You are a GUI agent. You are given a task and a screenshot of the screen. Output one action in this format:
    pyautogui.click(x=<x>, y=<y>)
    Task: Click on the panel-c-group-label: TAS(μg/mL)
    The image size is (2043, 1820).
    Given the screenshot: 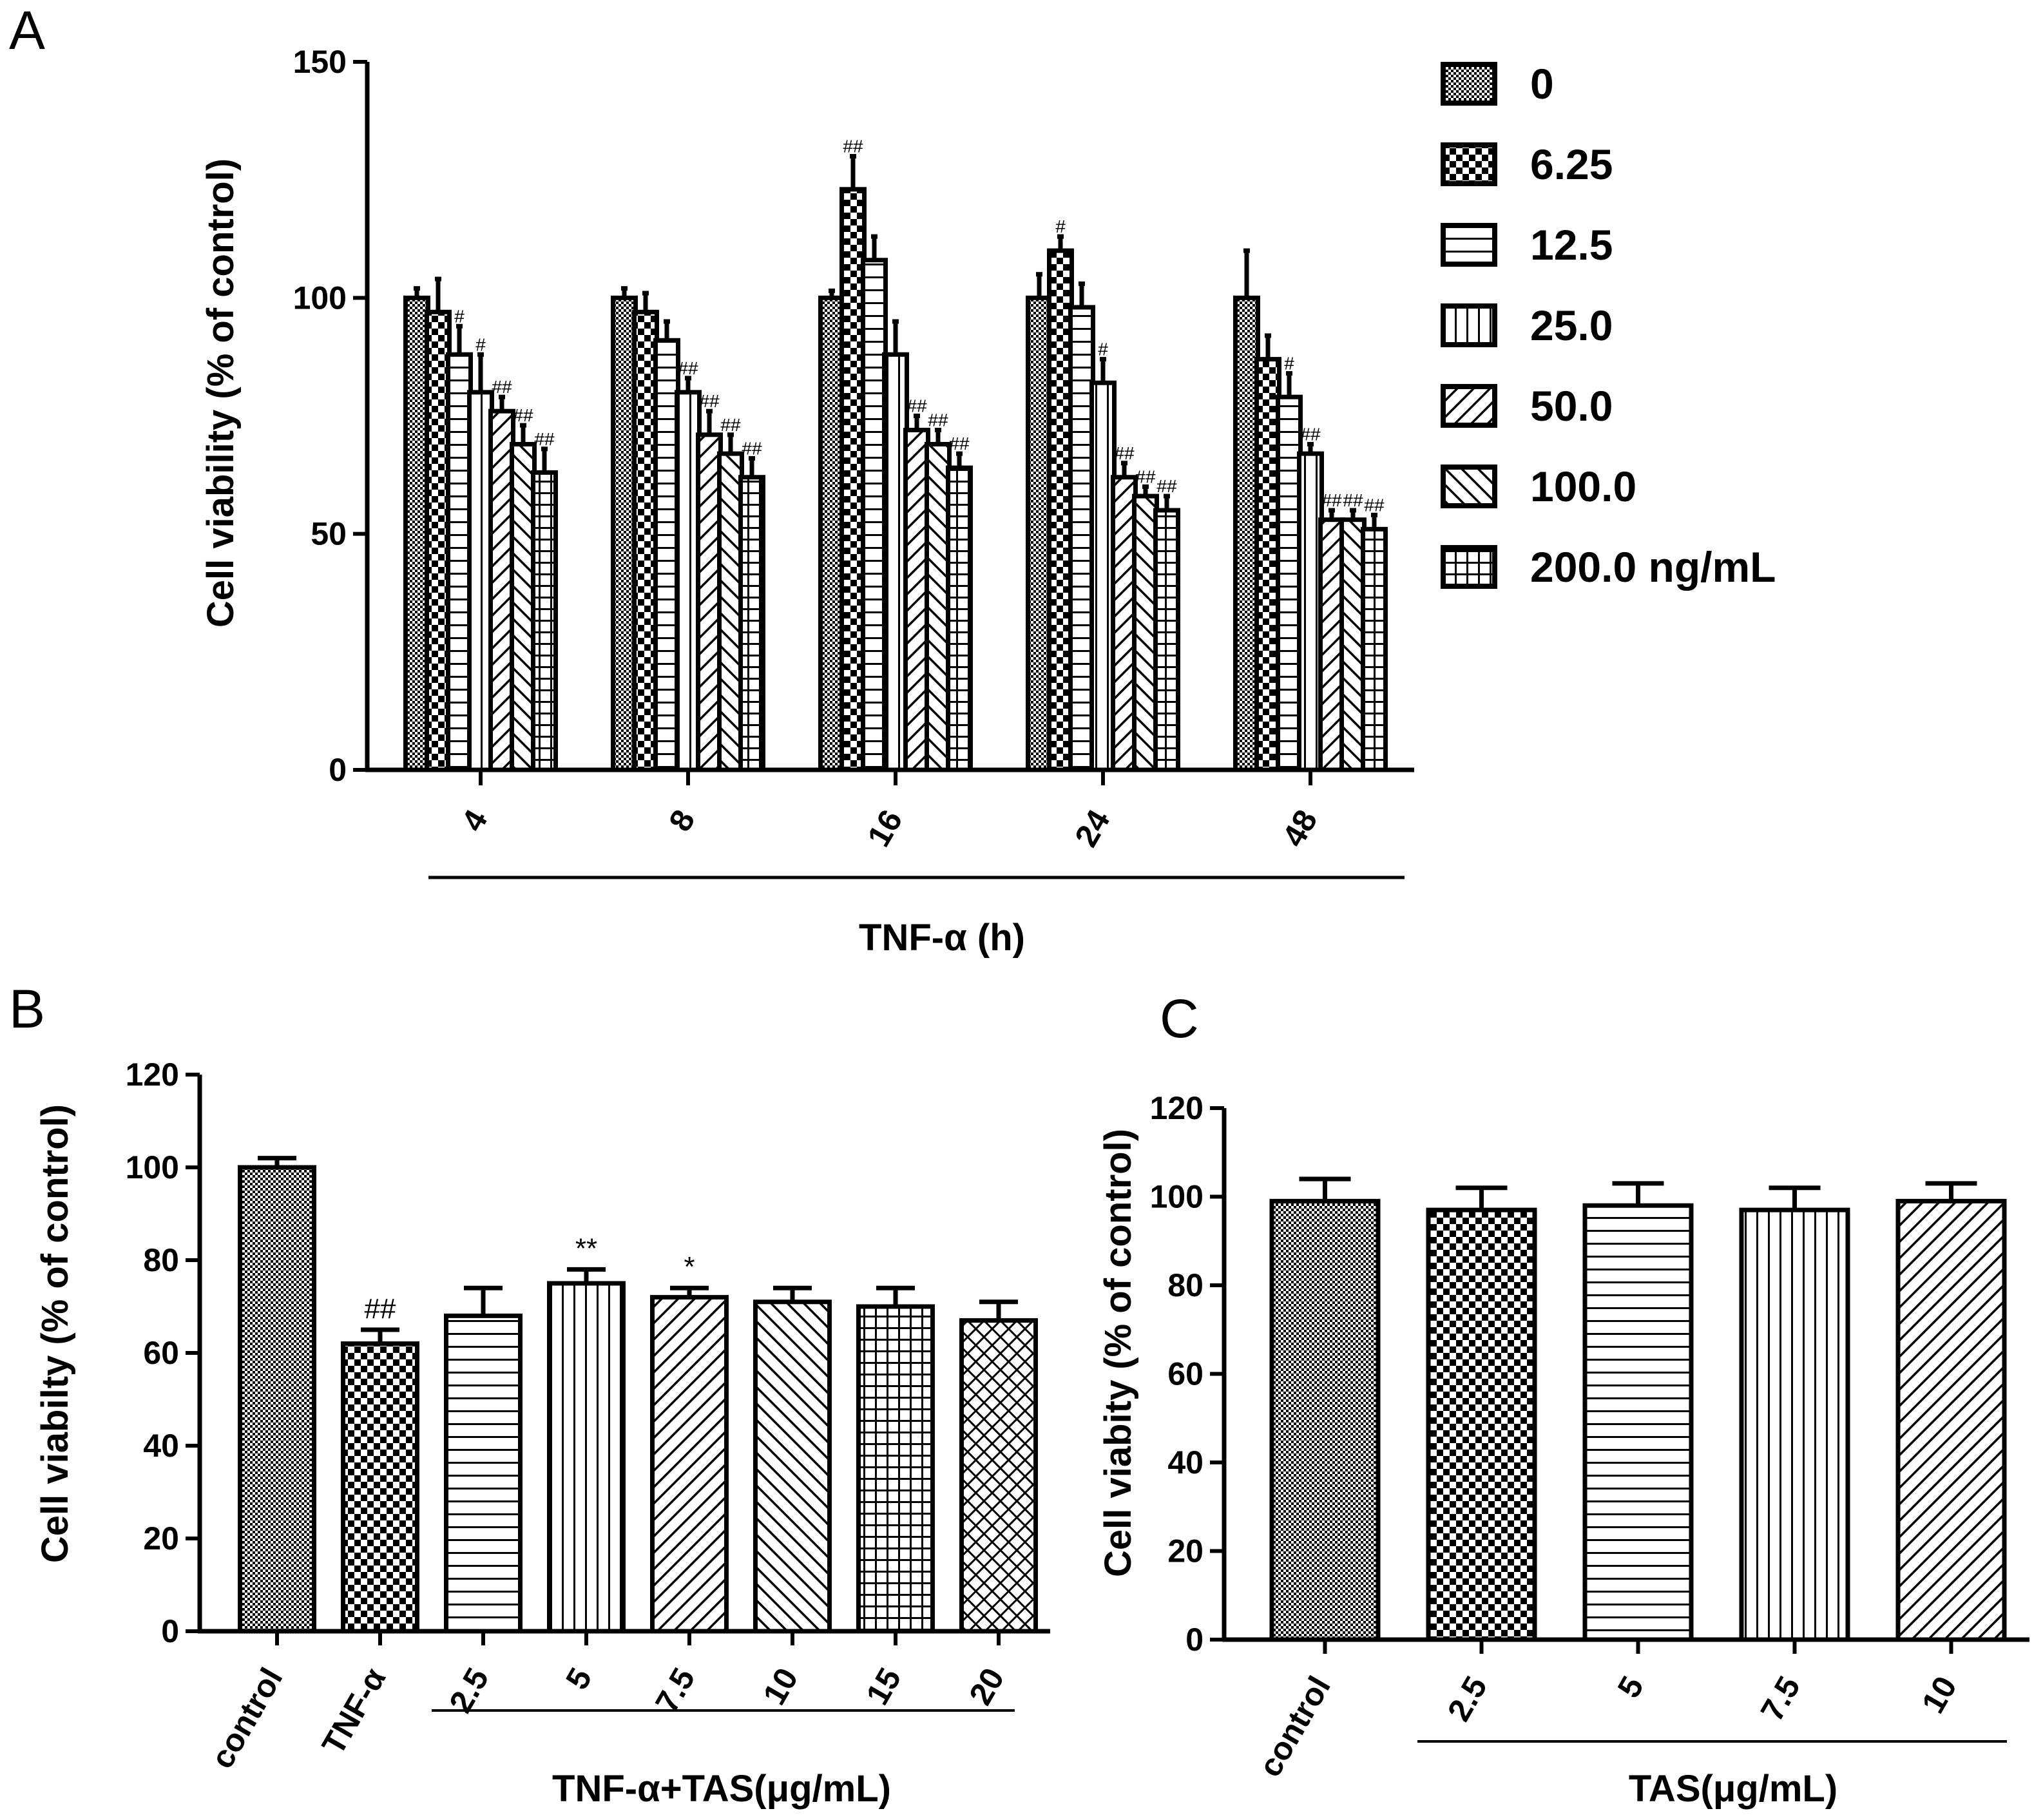 What is the action you would take?
    pyautogui.click(x=1733, y=1789)
    